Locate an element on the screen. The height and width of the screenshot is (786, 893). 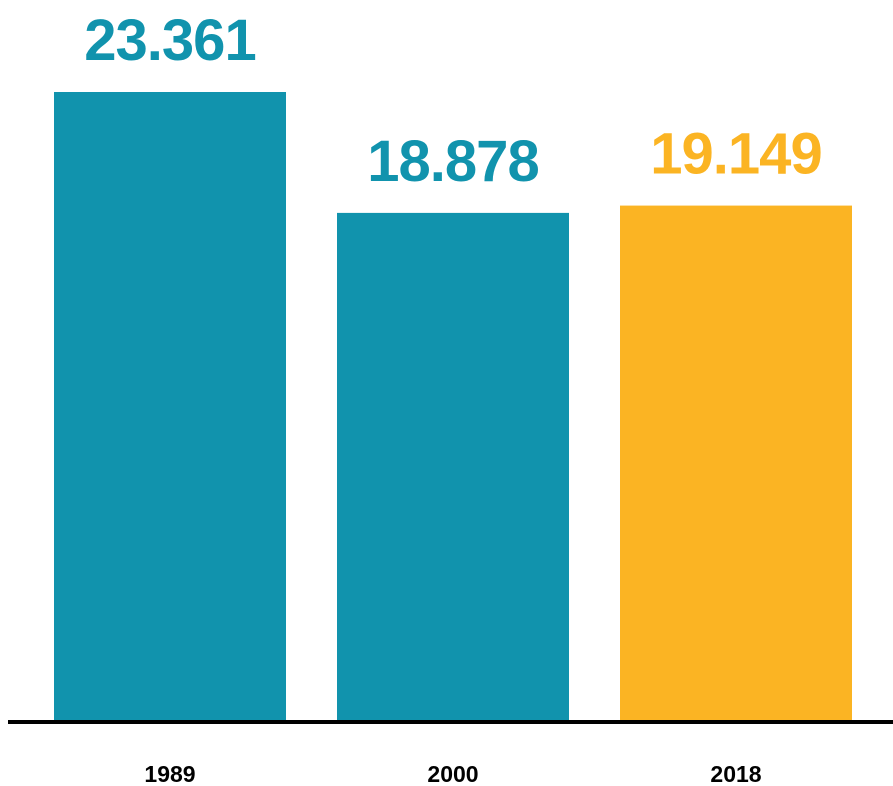
value-label-2000: 18.878 is located at coordinates (452, 161).